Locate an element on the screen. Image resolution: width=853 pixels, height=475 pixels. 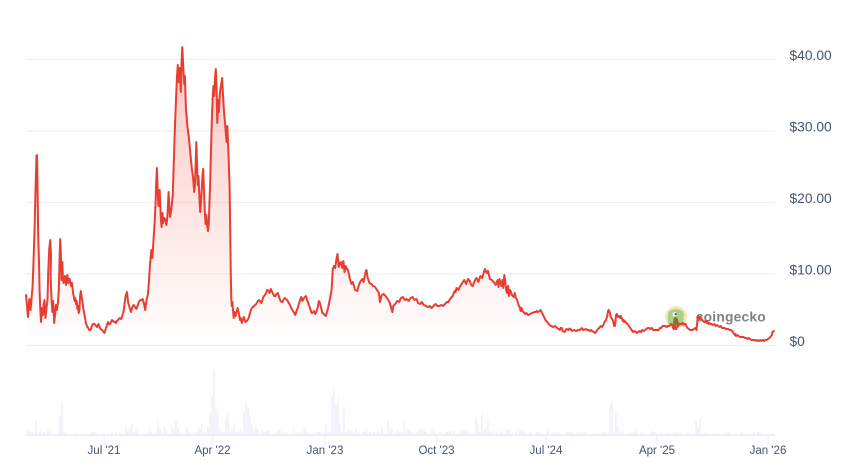
svg-text: $0 is located at coordinates (798, 341).